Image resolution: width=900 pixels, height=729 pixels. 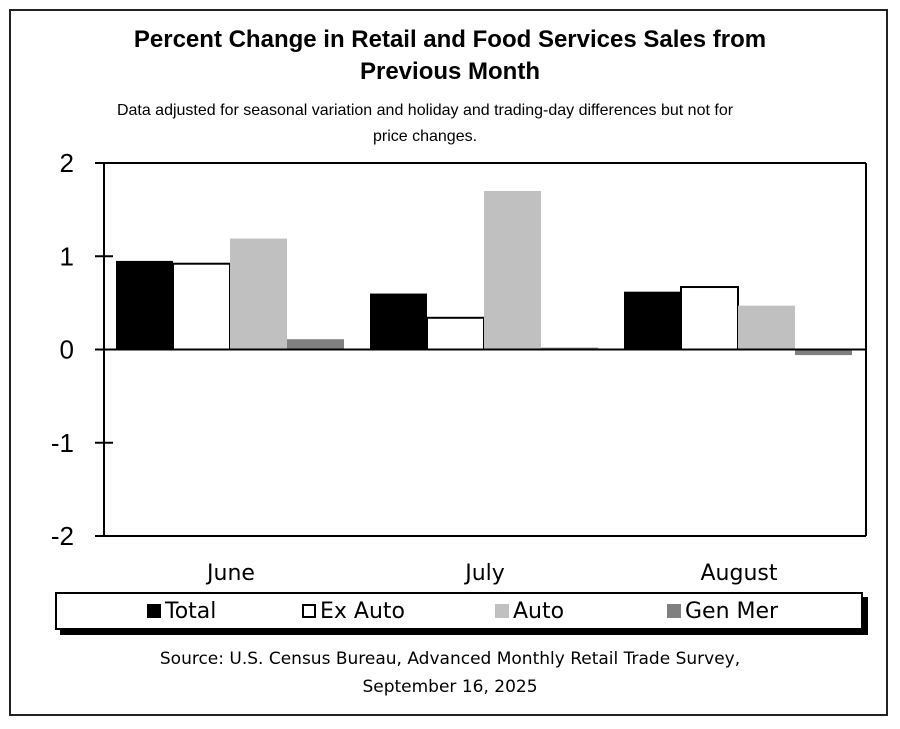 What do you see at coordinates (62, 443) in the screenshot?
I see `y-tick-label: -1` at bounding box center [62, 443].